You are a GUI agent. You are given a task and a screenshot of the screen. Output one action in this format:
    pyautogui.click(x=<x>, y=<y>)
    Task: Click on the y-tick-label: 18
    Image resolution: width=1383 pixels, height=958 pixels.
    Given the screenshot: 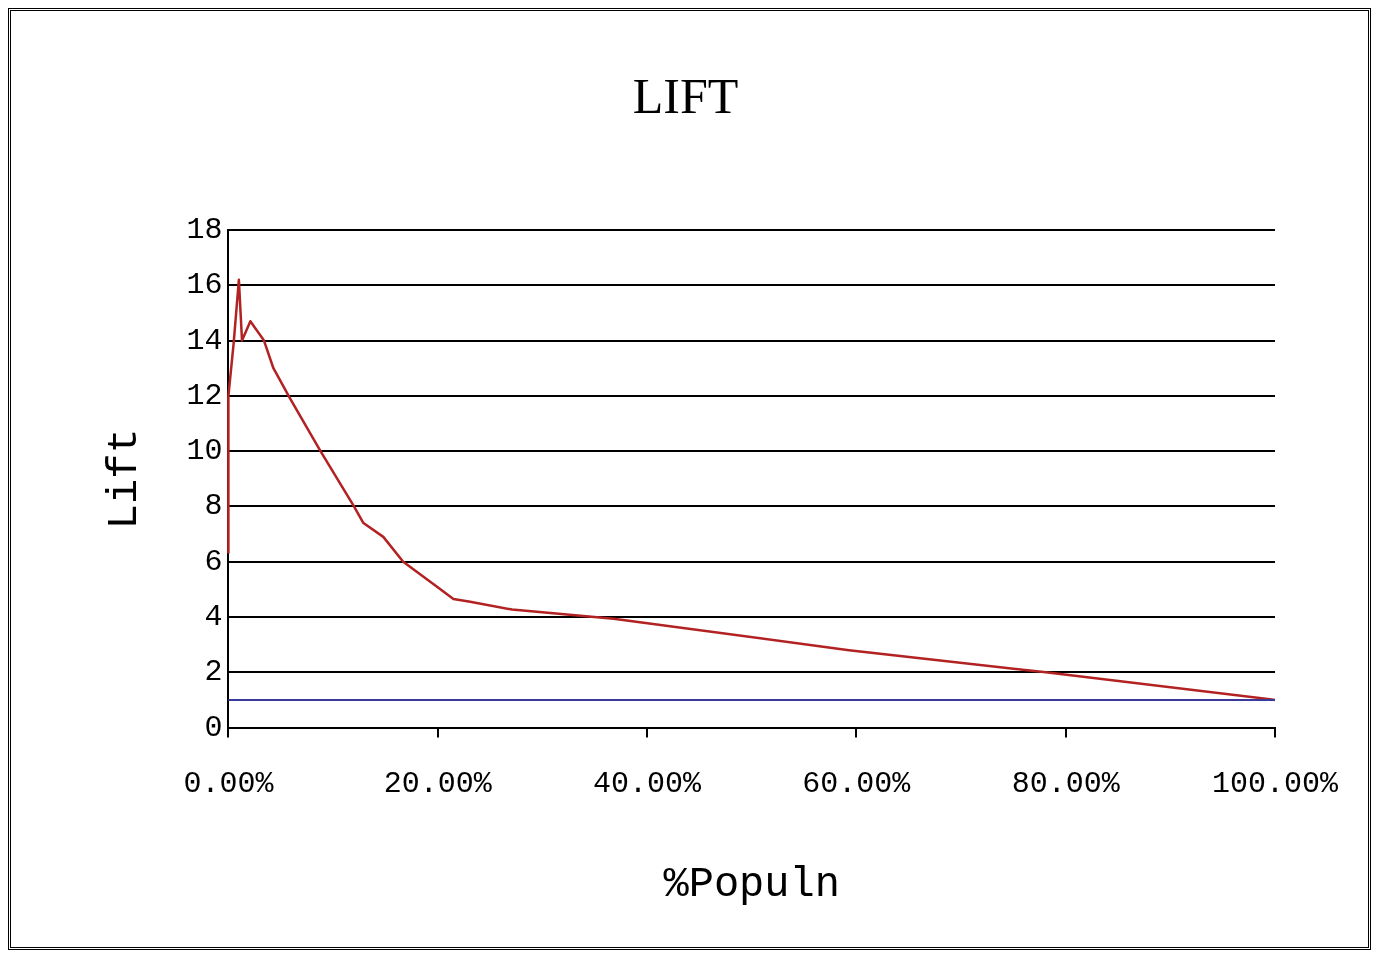 What is the action you would take?
    pyautogui.click(x=204, y=229)
    